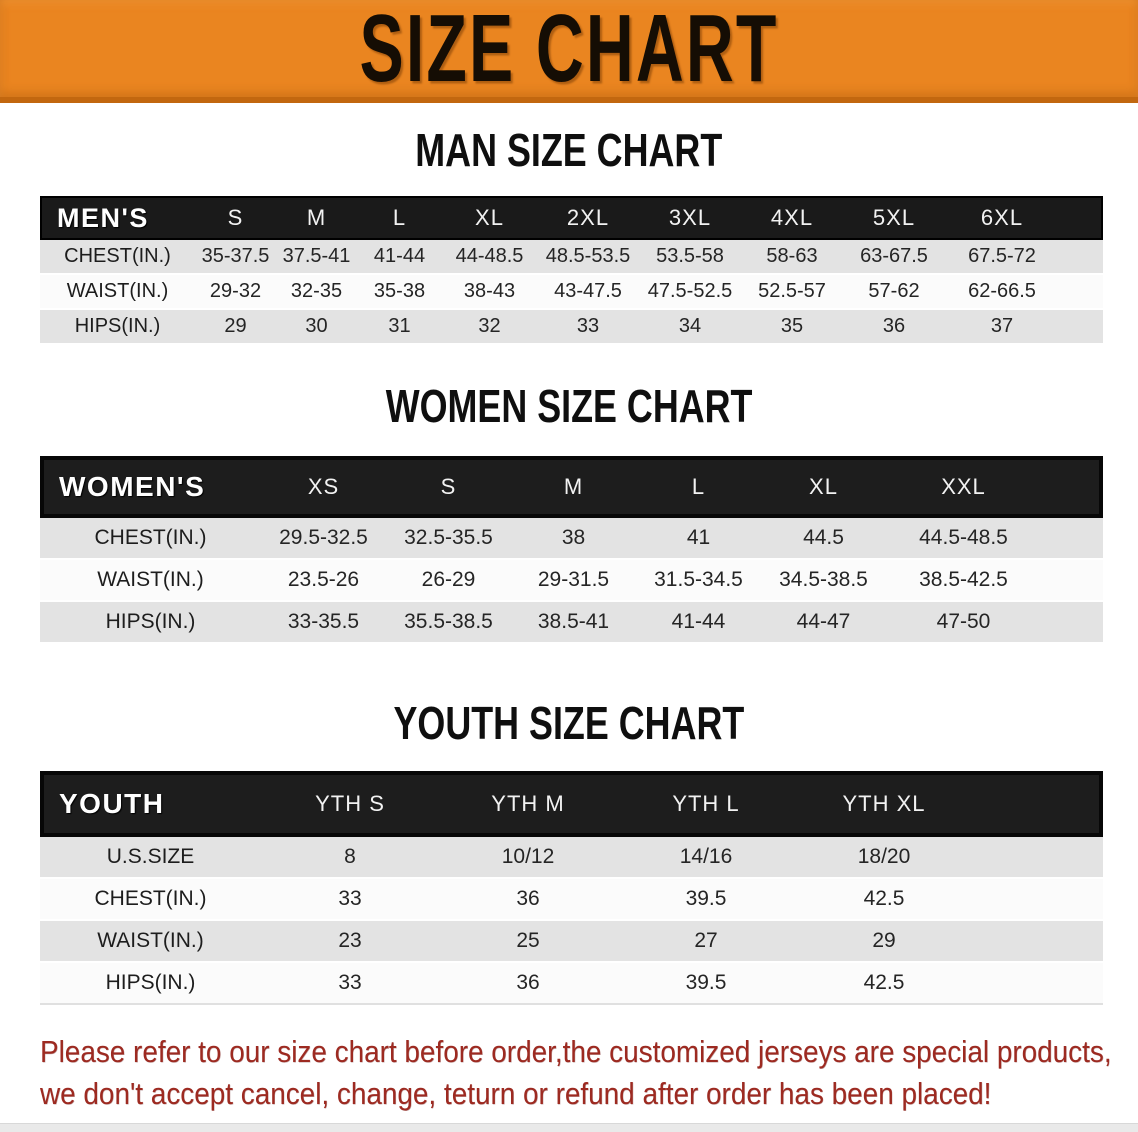 This screenshot has width=1138, height=1132. I want to click on size-value: 44-47, so click(823, 623).